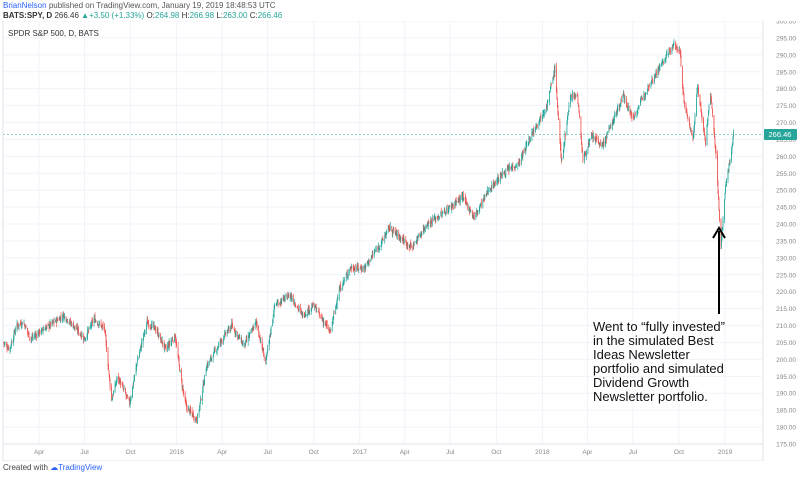 This screenshot has width=800, height=478. I want to click on open-label: O:, so click(150, 15).